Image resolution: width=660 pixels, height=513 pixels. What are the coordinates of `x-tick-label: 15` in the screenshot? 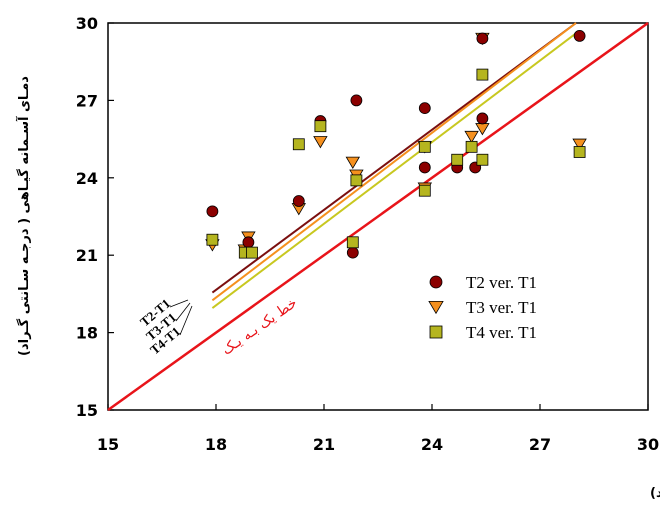 It's located at (108, 444).